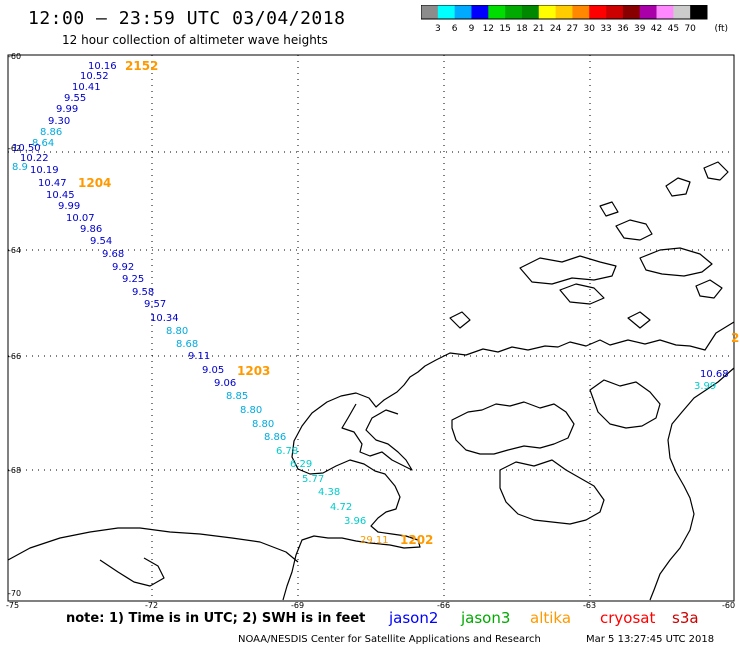 This screenshot has height=650, width=740. What do you see at coordinates (187, 18) in the screenshot?
I see `page-title: 12:00 – 23:59 UTC 03/04/2018` at bounding box center [187, 18].